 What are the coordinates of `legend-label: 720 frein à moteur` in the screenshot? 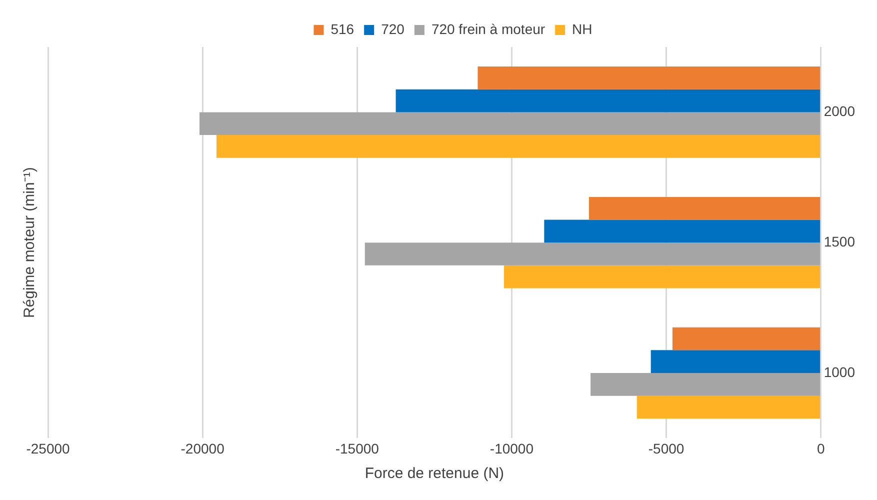 It's located at (488, 28).